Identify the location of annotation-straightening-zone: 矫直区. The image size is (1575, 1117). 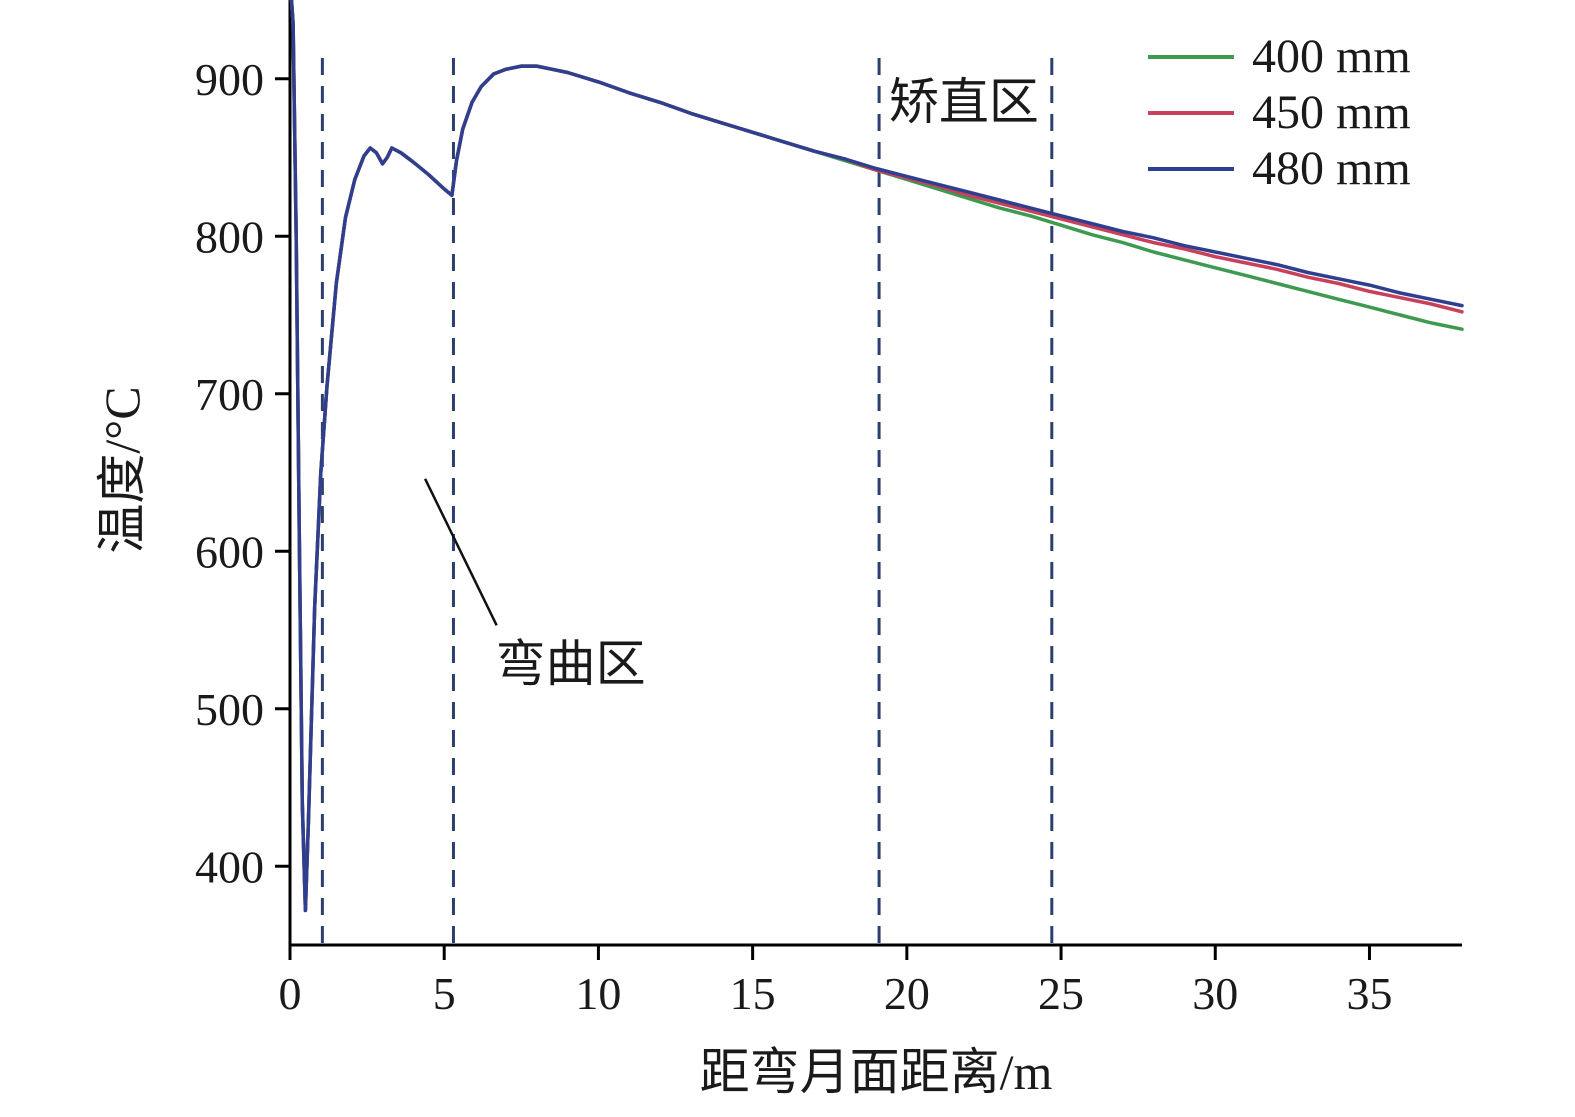
(963, 101).